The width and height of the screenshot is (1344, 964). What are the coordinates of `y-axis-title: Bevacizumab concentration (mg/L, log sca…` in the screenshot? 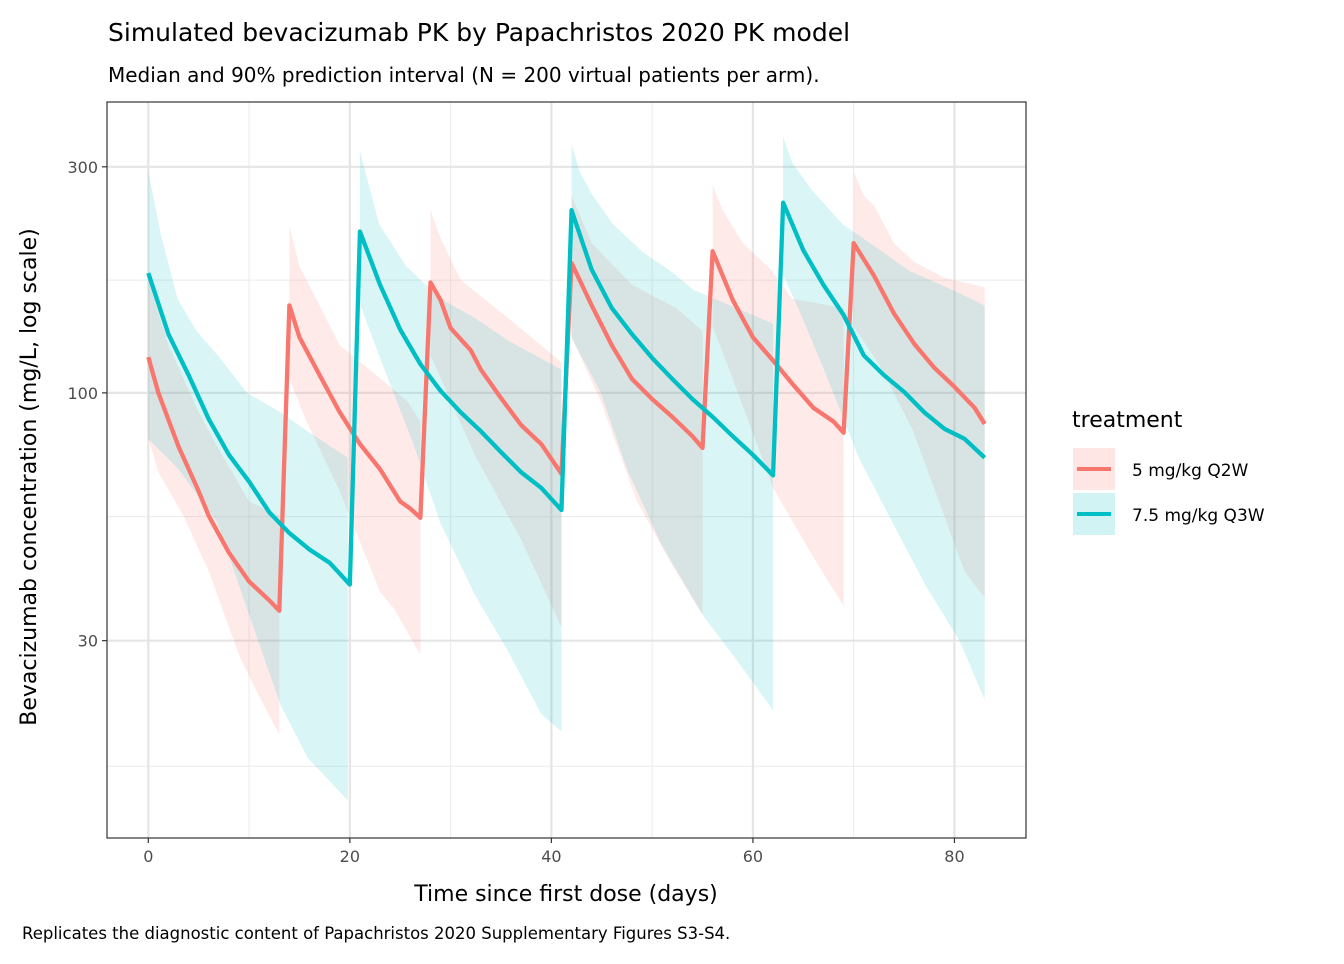 It's located at (29, 477).